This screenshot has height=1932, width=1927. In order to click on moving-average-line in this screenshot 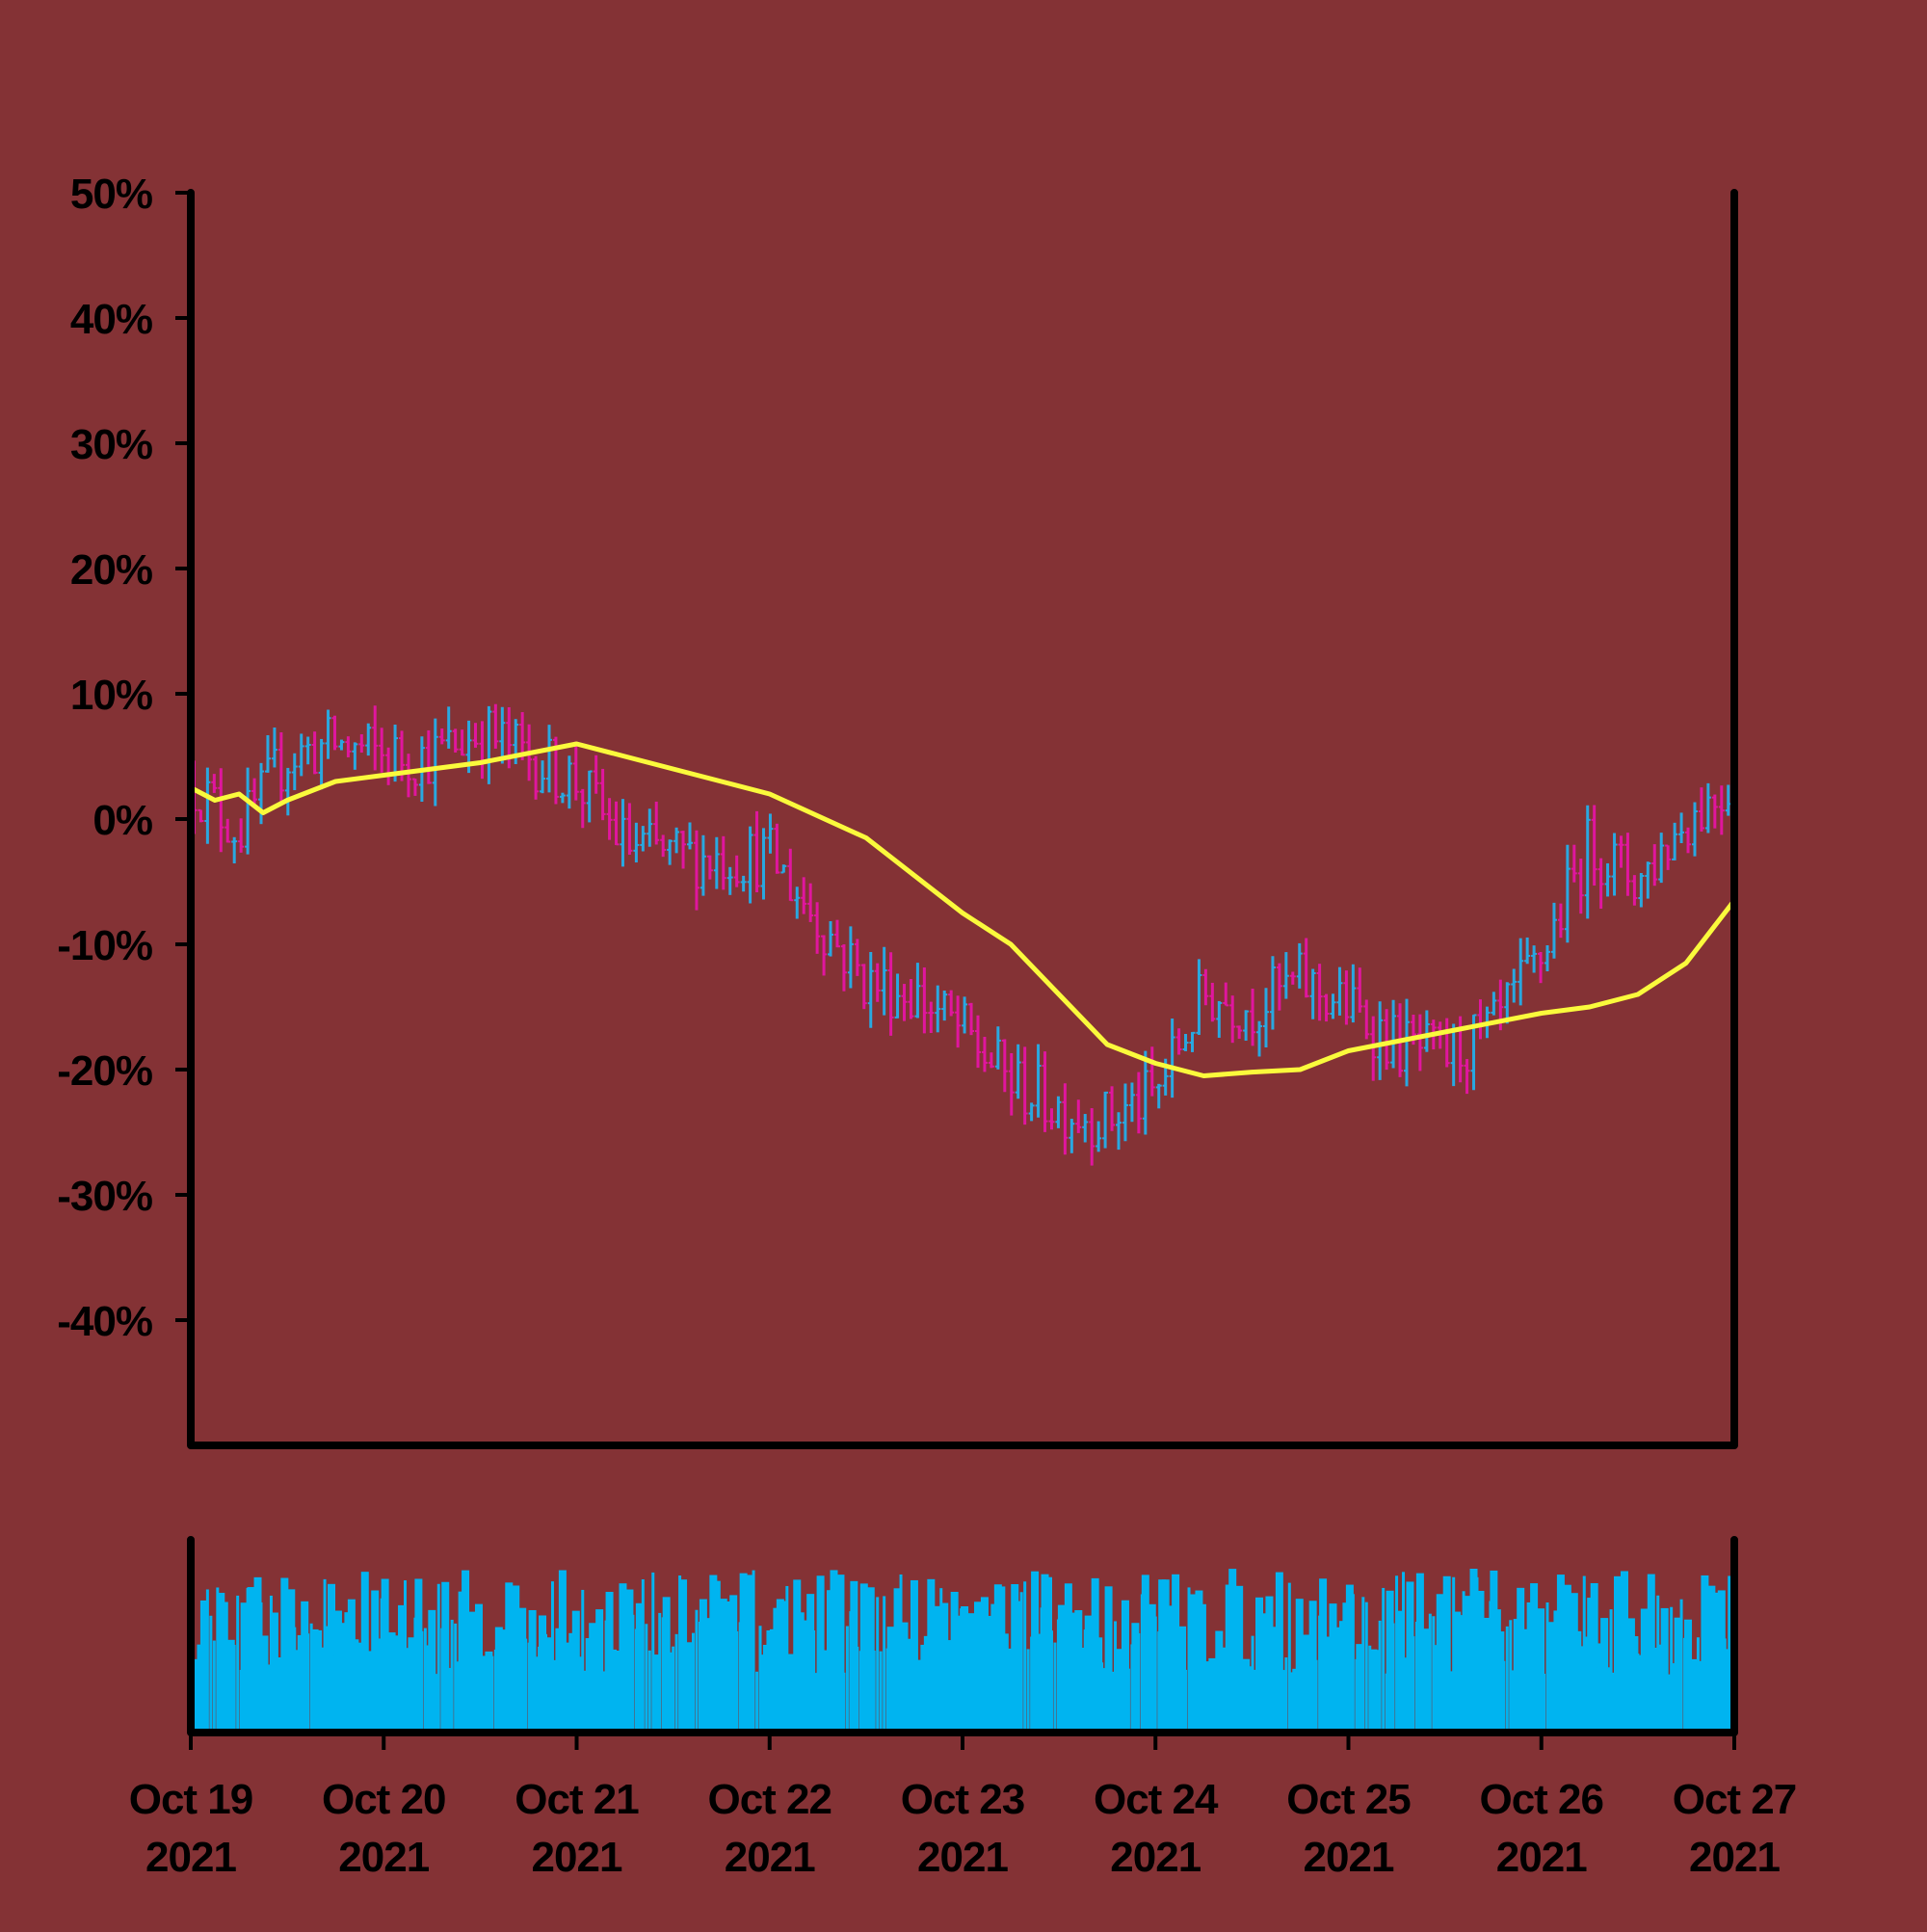, I will do `click(962, 909)`.